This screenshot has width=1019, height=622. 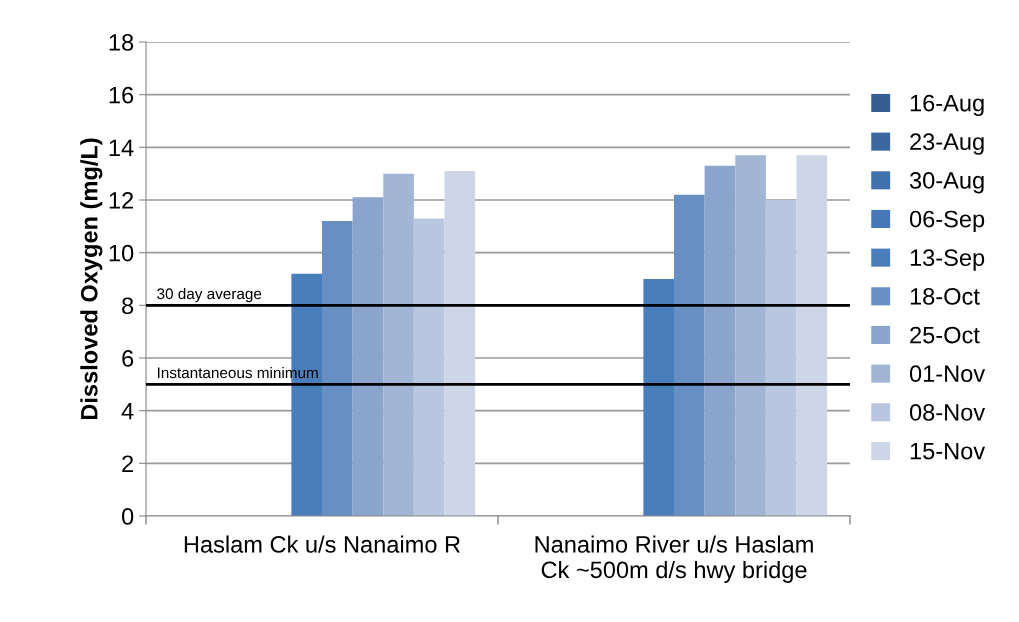 What do you see at coordinates (128, 358) in the screenshot?
I see `y-tick-label: 6` at bounding box center [128, 358].